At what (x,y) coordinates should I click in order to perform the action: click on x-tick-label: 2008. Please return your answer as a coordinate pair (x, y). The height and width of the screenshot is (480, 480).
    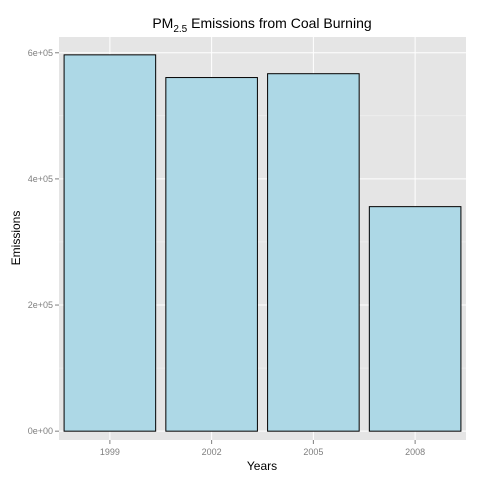
    Looking at the image, I should click on (415, 452).